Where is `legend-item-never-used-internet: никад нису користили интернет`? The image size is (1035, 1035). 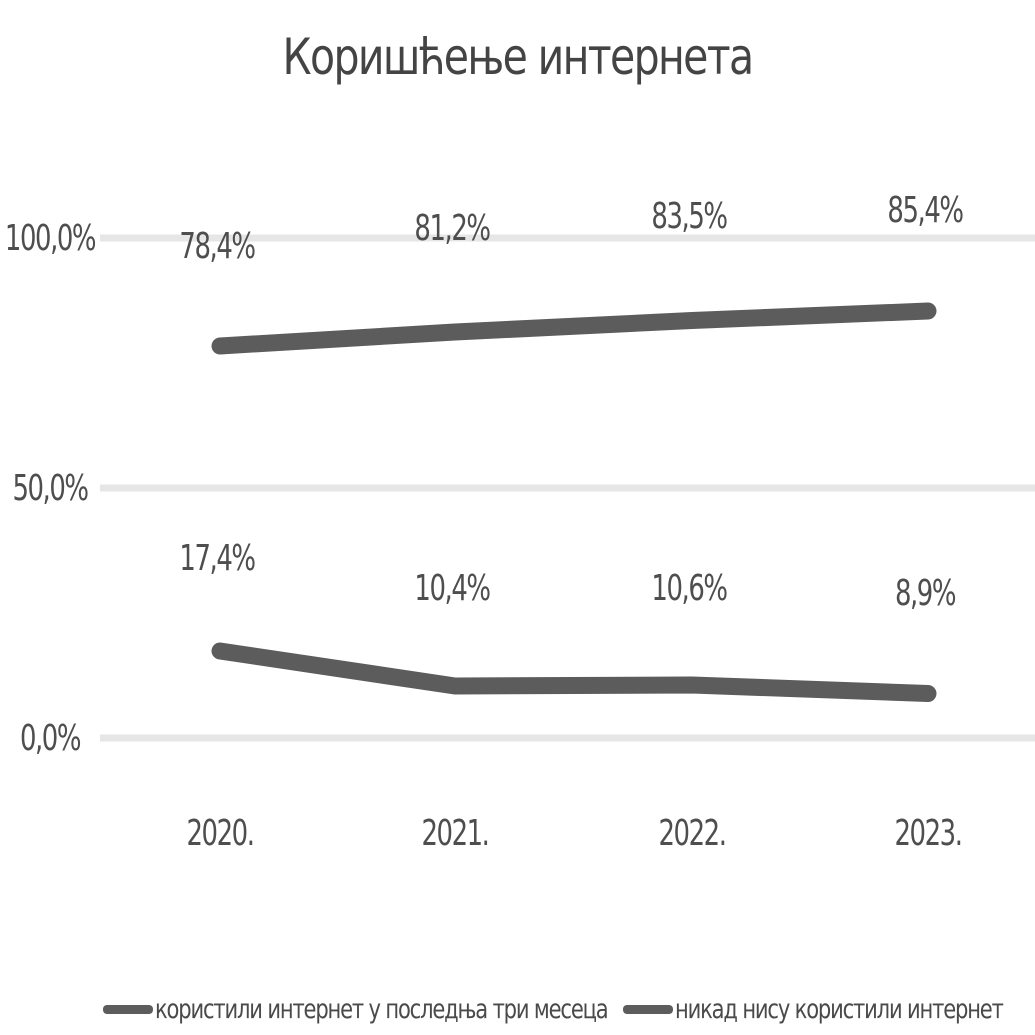 legend-item-never-used-internet: никад нису користили интернет is located at coordinates (829, 1009).